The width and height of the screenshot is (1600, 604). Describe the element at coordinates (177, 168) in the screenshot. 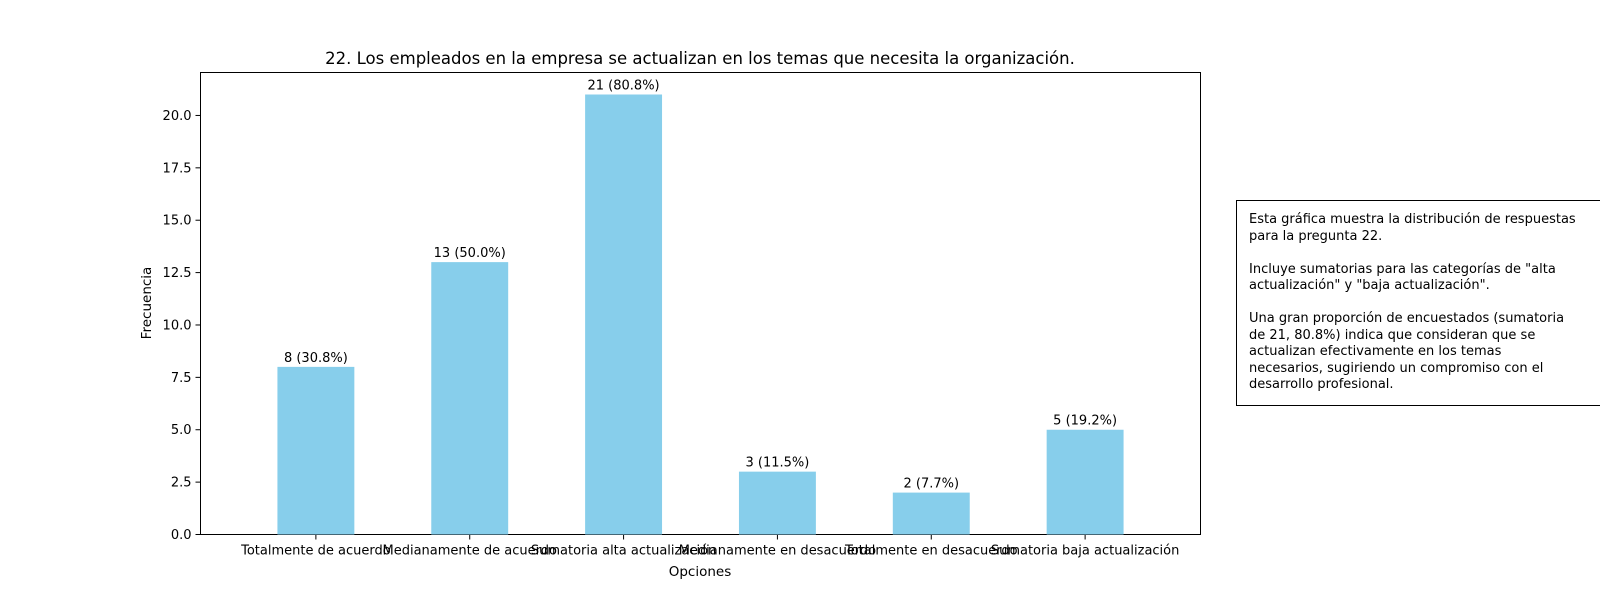

I see `y-tick-label: 17.5` at that location.